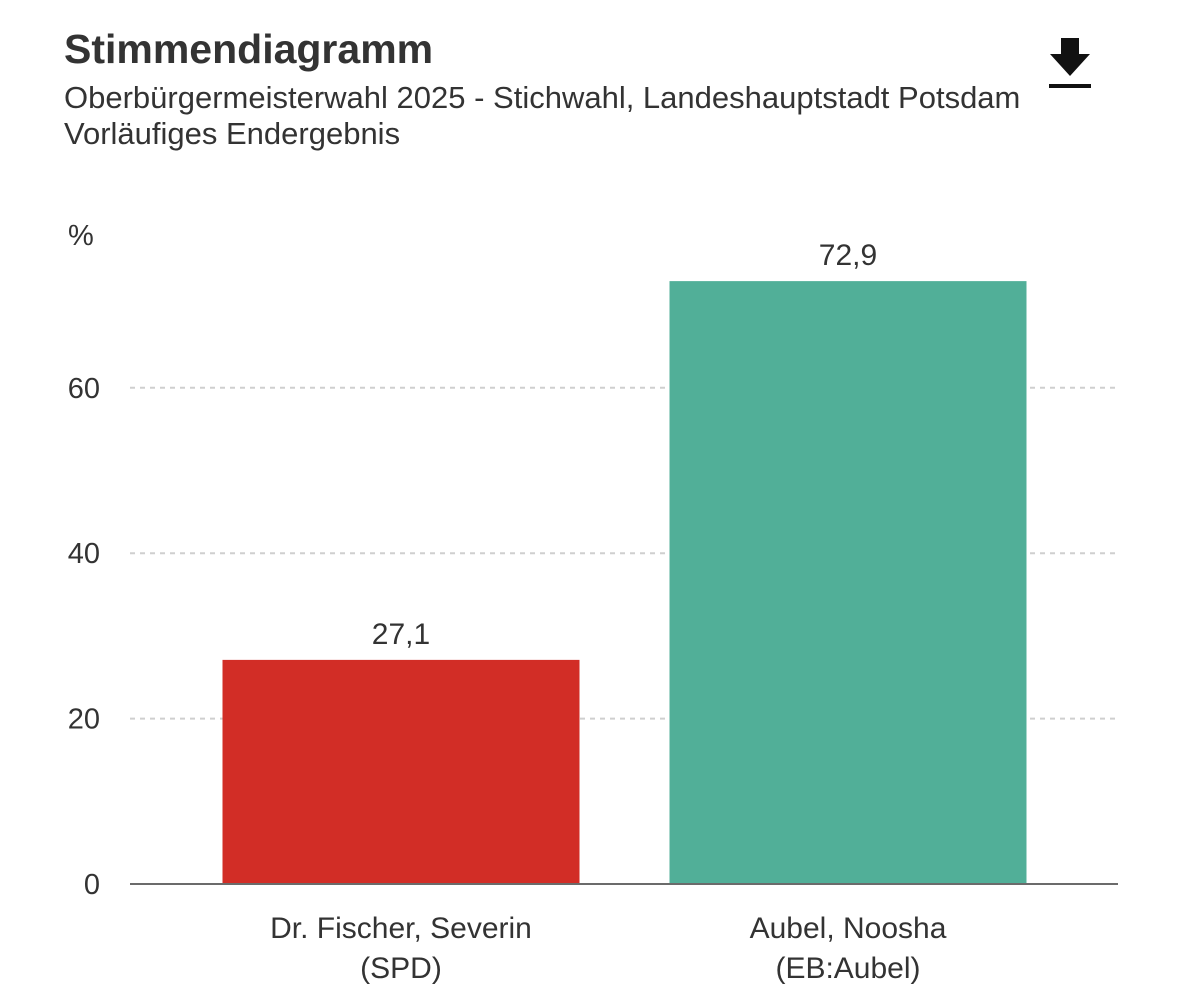 This screenshot has width=1179, height=1008. What do you see at coordinates (232, 133) in the screenshot?
I see `chart-subtitle-line-2: Vorläufiges Endergebnis` at bounding box center [232, 133].